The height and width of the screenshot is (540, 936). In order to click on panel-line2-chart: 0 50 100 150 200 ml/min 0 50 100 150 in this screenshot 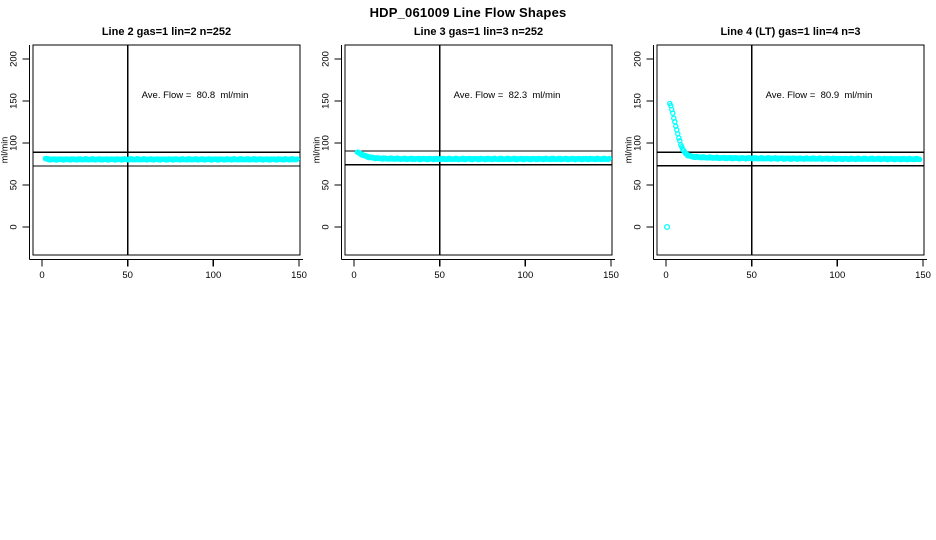, I will do `click(153, 162)`.